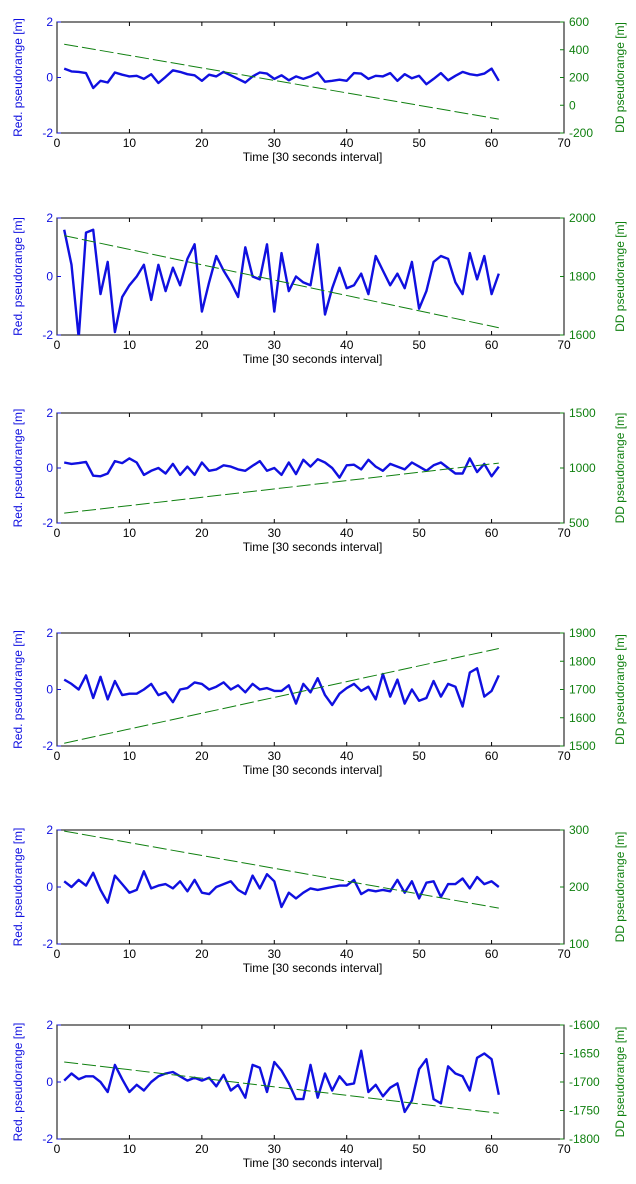 Image resolution: width=636 pixels, height=1184 pixels. I want to click on y-right-tick-label: 400, so click(579, 50).